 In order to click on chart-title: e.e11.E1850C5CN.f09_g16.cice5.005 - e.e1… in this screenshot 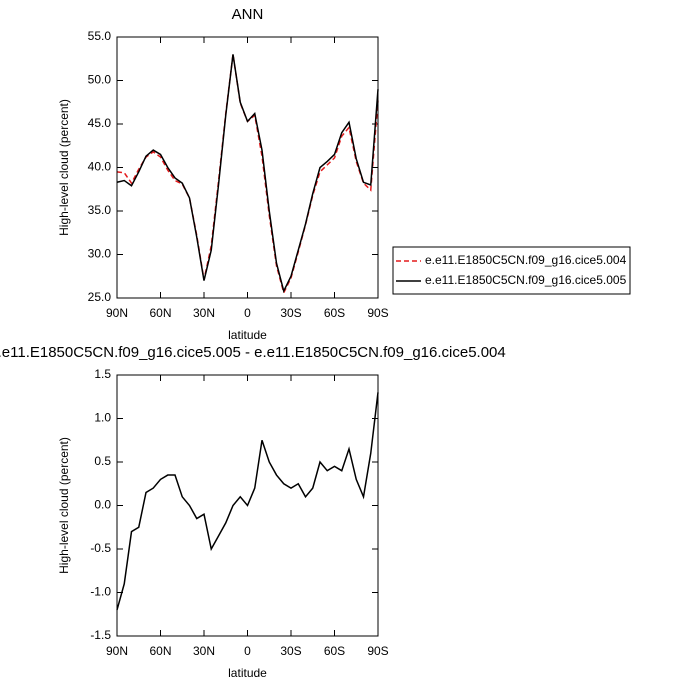, I will do `click(253, 352)`.